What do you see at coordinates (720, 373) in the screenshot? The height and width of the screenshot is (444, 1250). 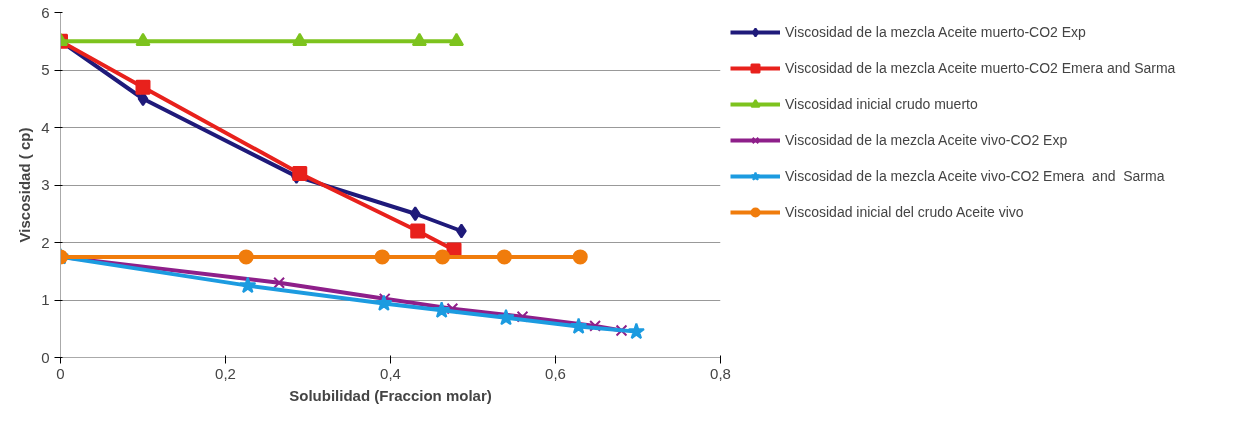 I see `x-tick-label: 0,8` at bounding box center [720, 373].